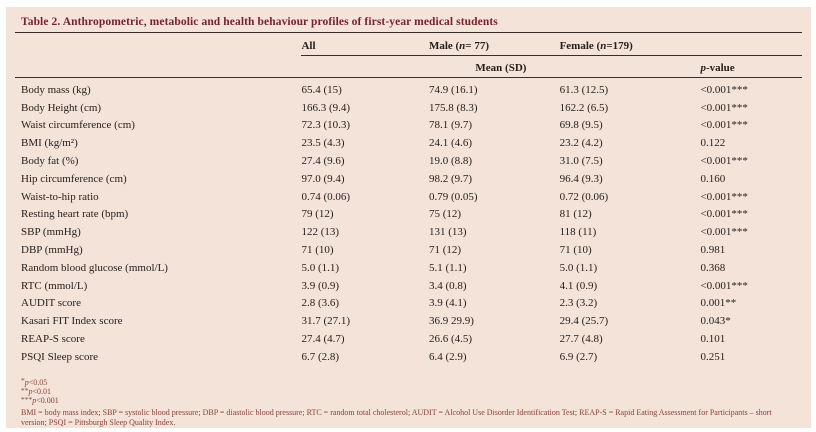 This screenshot has width=816, height=432. Describe the element at coordinates (75, 214) in the screenshot. I see `row-label: Resting heart rate (bpm)` at that location.